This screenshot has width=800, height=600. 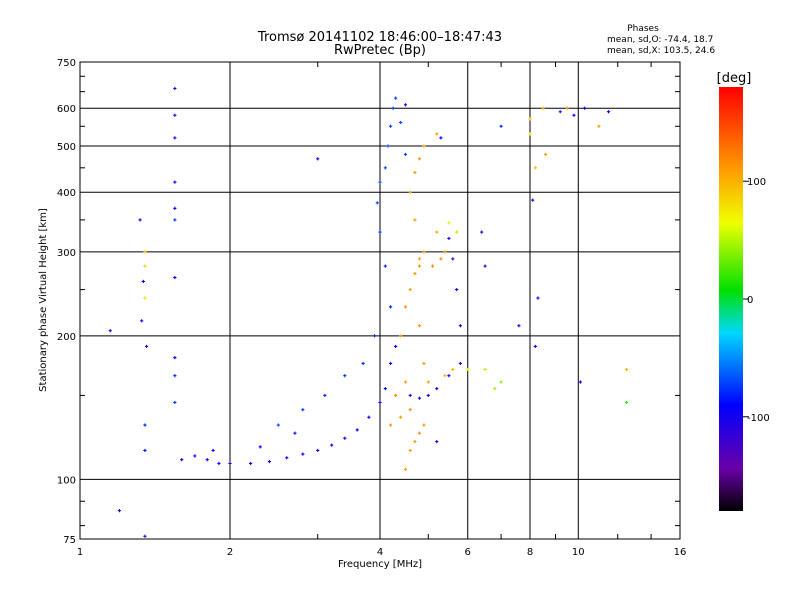 What do you see at coordinates (66, 193) in the screenshot?
I see `y-tick-label: 400` at bounding box center [66, 193].